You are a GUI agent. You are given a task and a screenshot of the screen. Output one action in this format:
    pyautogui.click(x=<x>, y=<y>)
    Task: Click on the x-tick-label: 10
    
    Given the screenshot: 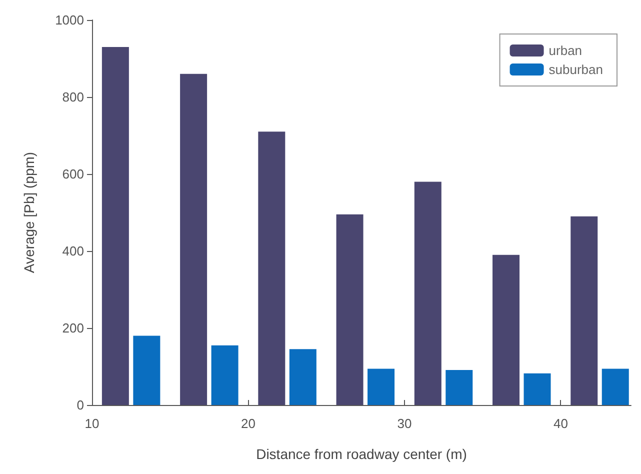 What is the action you would take?
    pyautogui.click(x=92, y=423)
    